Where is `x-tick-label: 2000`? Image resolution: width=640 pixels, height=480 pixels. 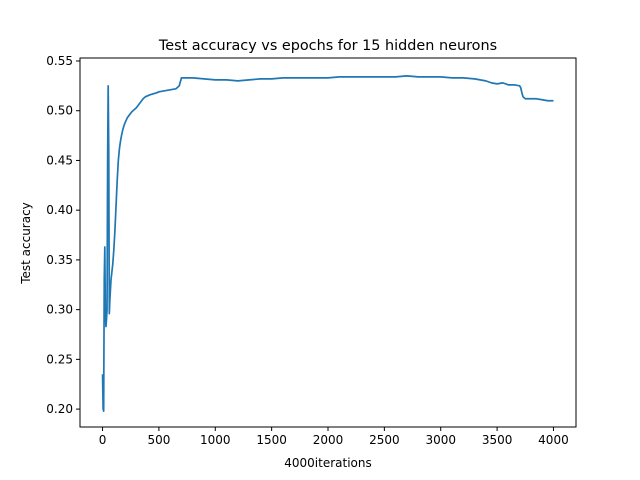
x-tick-label: 2000 is located at coordinates (328, 440).